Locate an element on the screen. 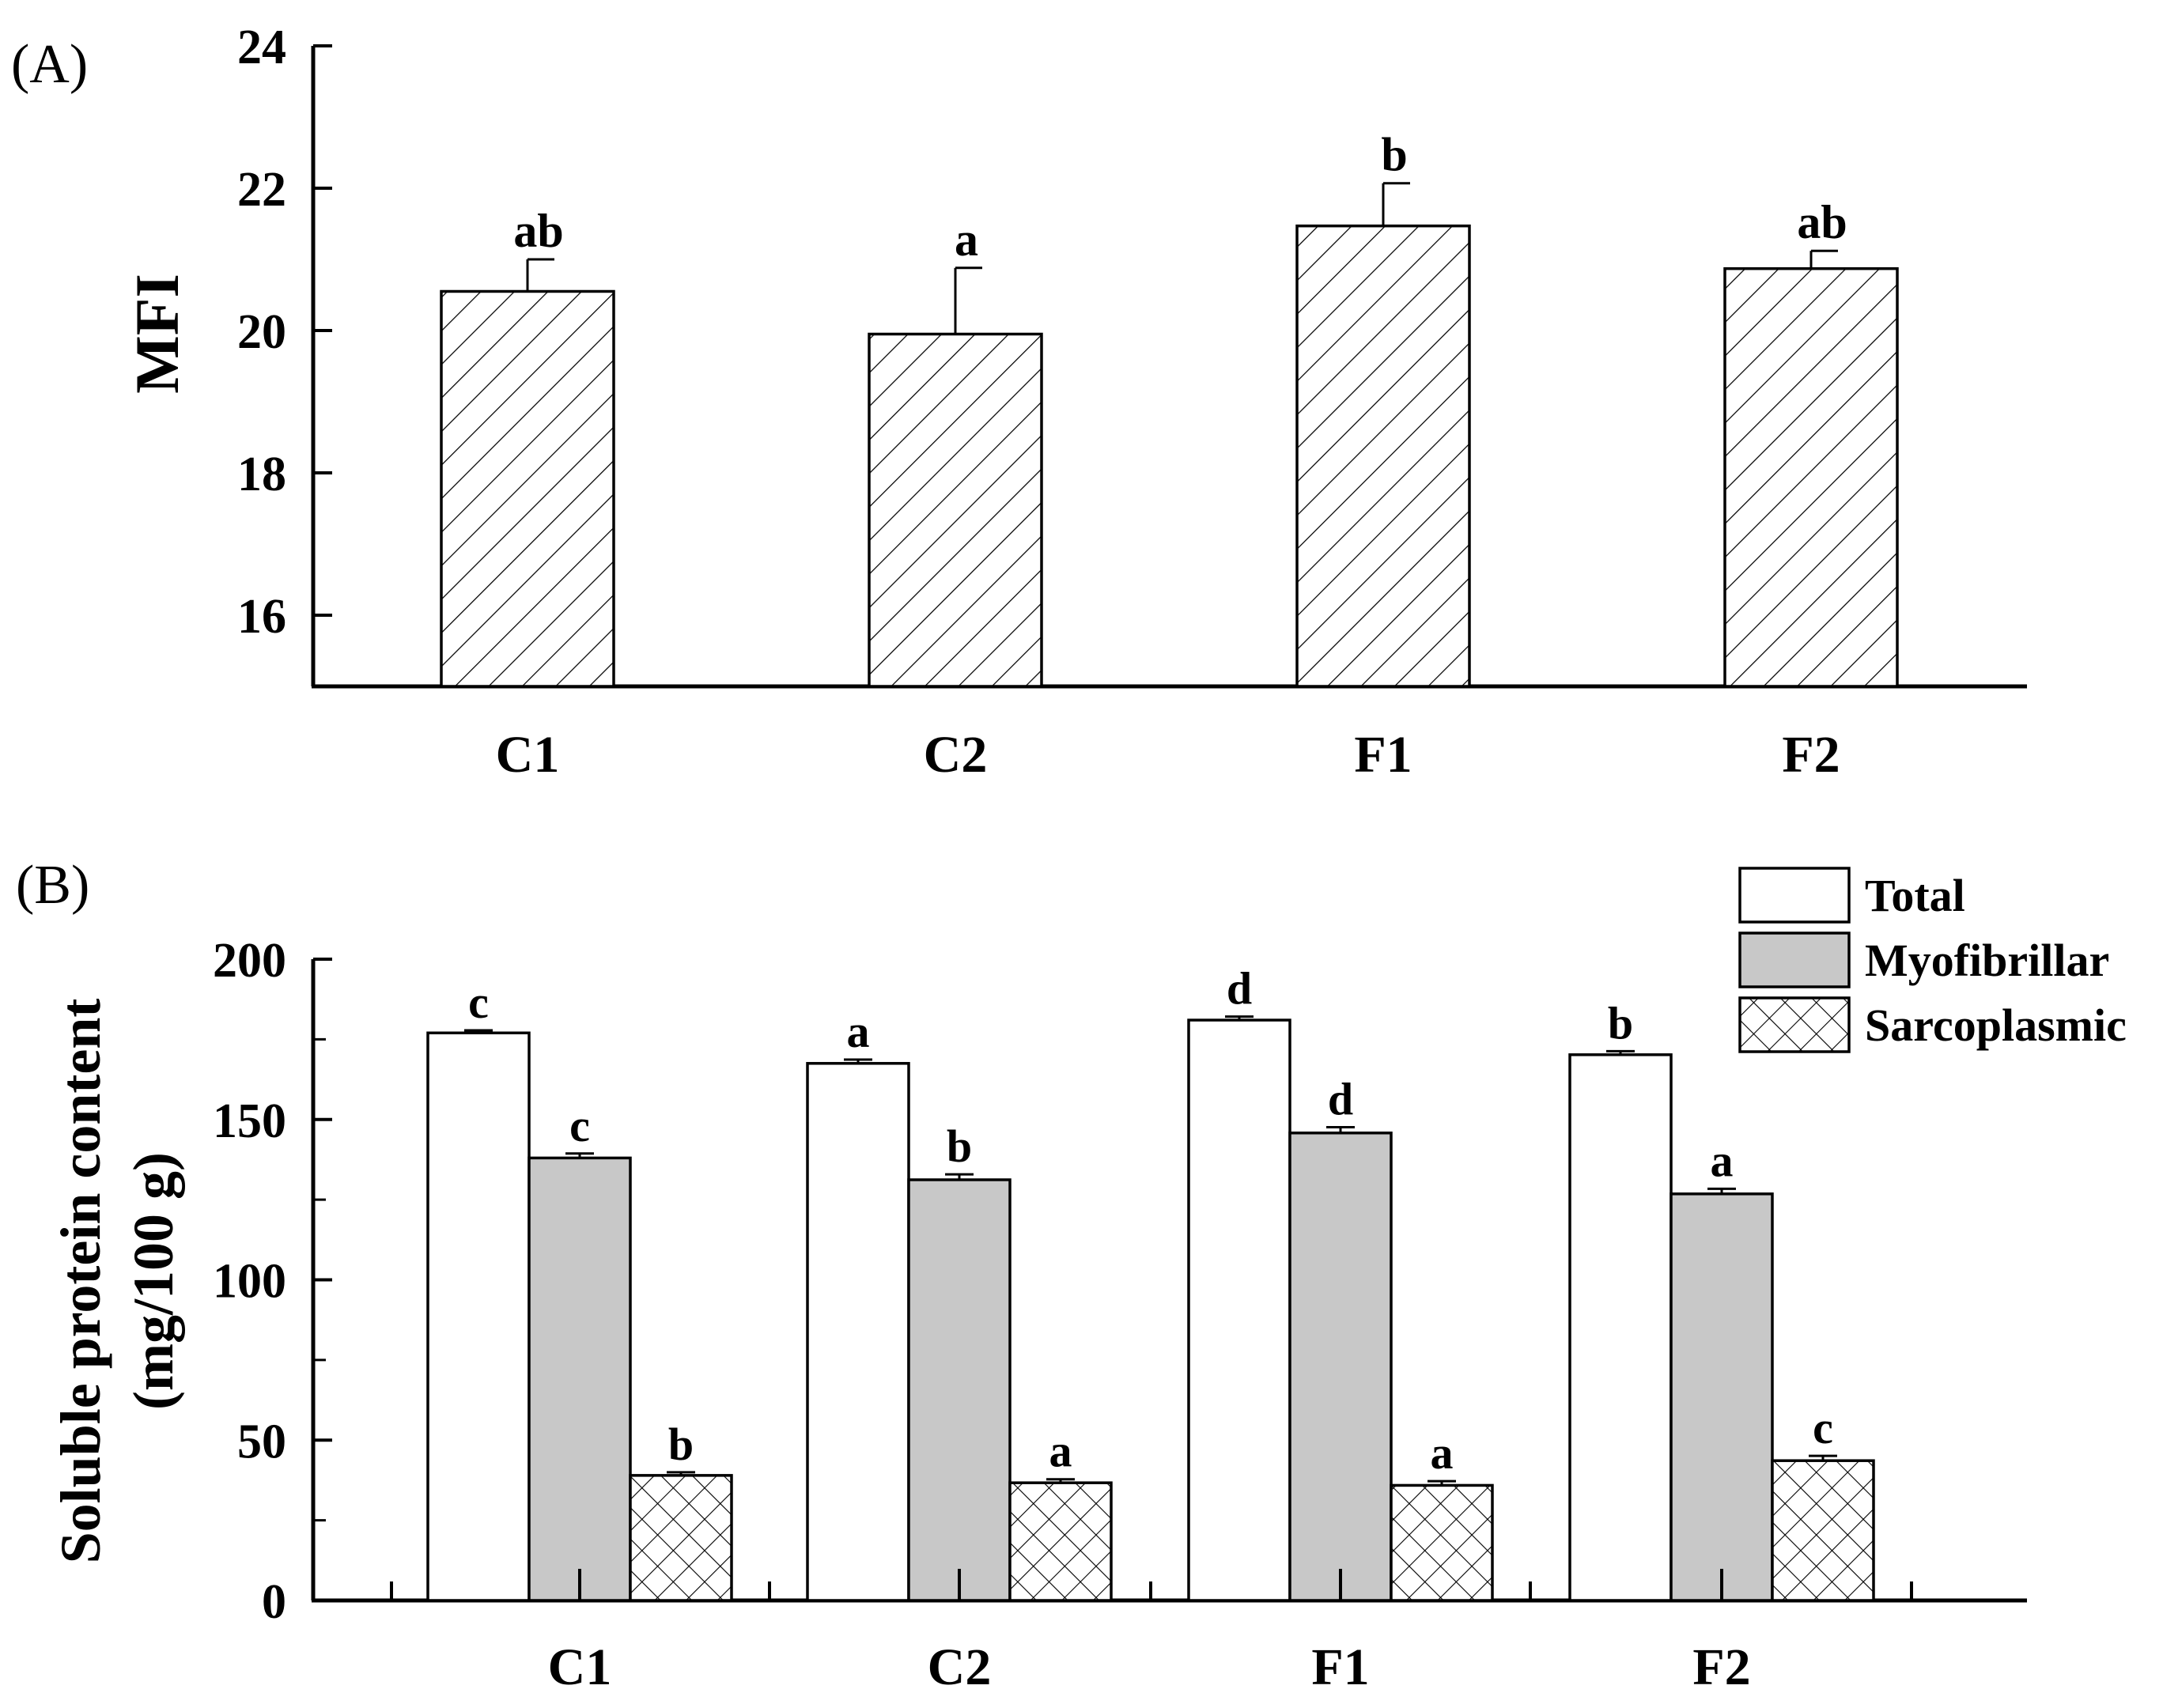 This screenshot has height=1708, width=2163. legend-label: Myofibrillar is located at coordinates (1987, 961).